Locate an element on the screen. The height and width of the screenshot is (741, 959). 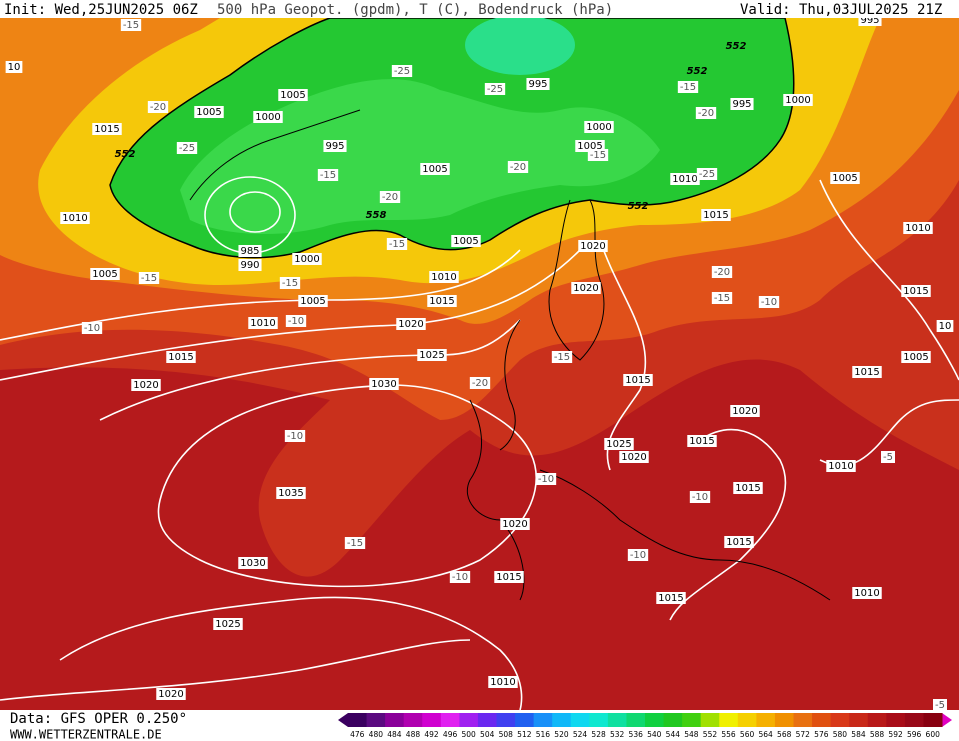
isobar-label: 1030 is located at coordinates (252, 563).